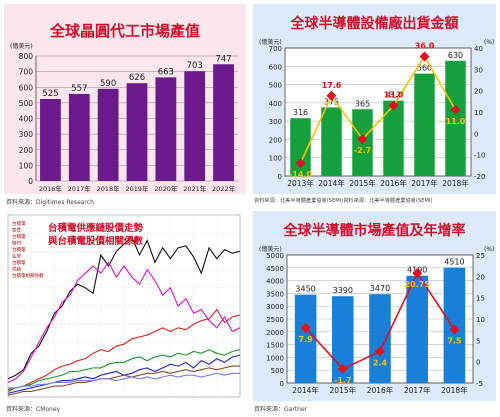  Describe the element at coordinates (281, 409) in the screenshot. I see `source-semiconductor: 資料來源：Gartner` at that location.